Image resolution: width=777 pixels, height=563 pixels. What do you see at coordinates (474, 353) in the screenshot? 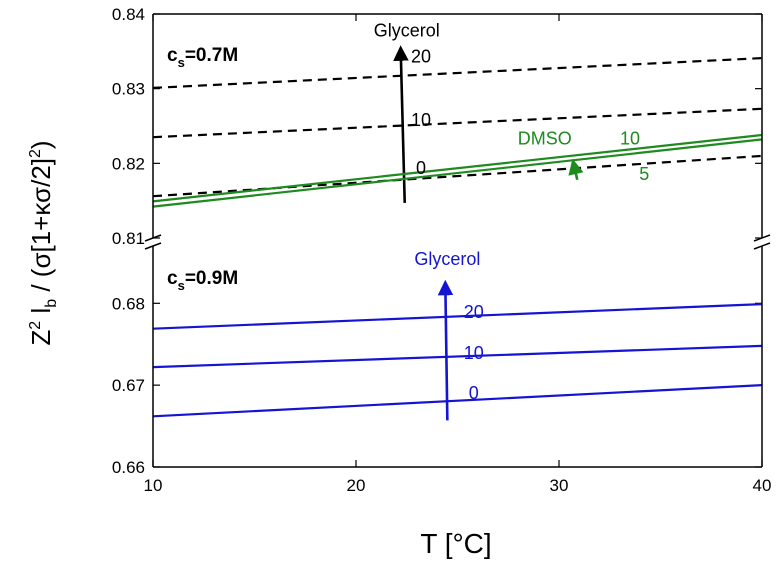
I see `annotation-bottom-2: 10` at bounding box center [474, 353].